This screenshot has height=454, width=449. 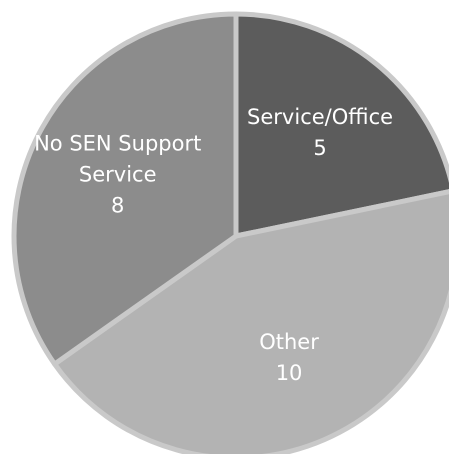 I want to click on slice-value: 5, so click(x=320, y=147).